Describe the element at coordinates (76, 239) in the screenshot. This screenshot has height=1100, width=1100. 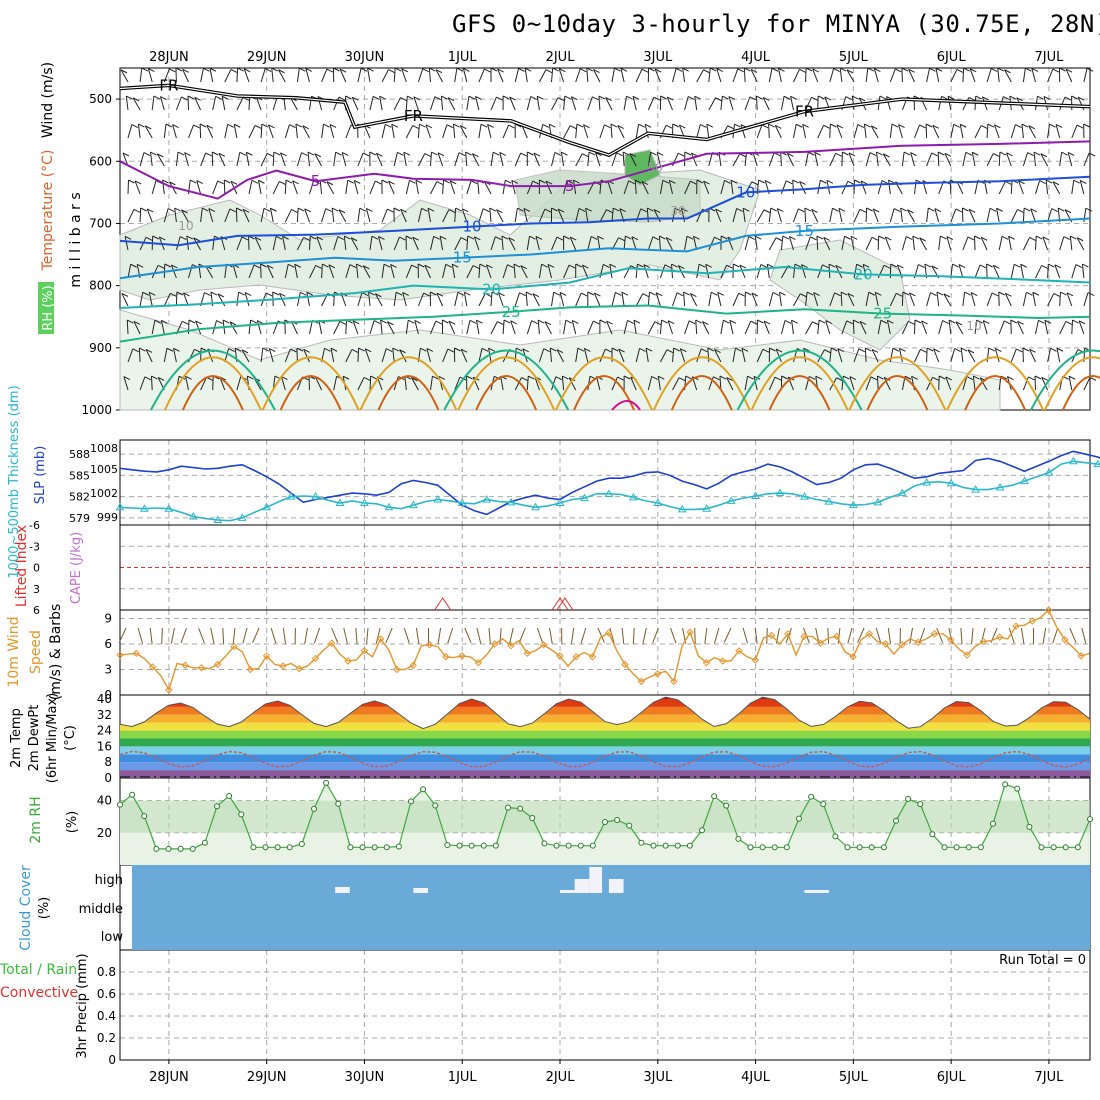
I see `axis-label-millibars: m i l l i b a r s` at that location.